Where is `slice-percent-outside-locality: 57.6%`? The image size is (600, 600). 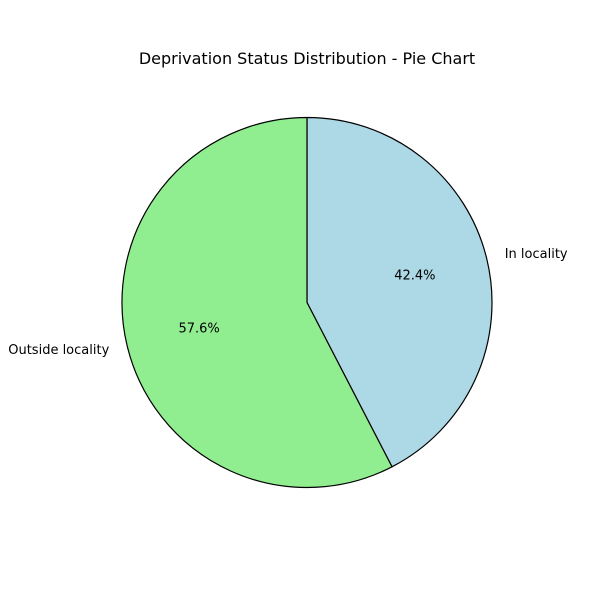
slice-percent-outside-locality: 57.6% is located at coordinates (198, 328).